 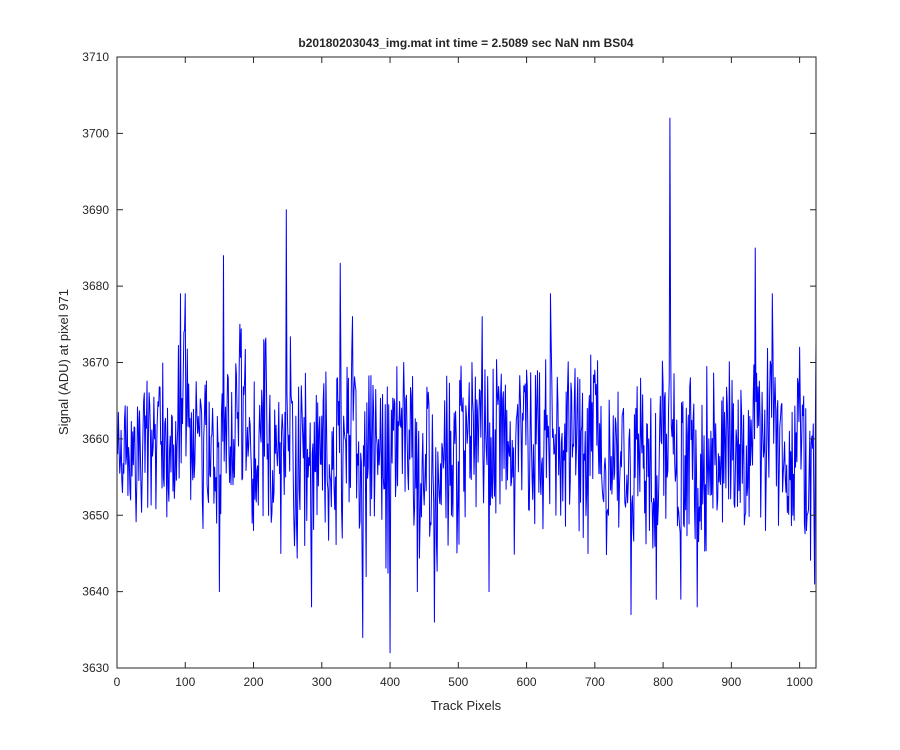 I want to click on y-tick-label: 3700, so click(x=95, y=133).